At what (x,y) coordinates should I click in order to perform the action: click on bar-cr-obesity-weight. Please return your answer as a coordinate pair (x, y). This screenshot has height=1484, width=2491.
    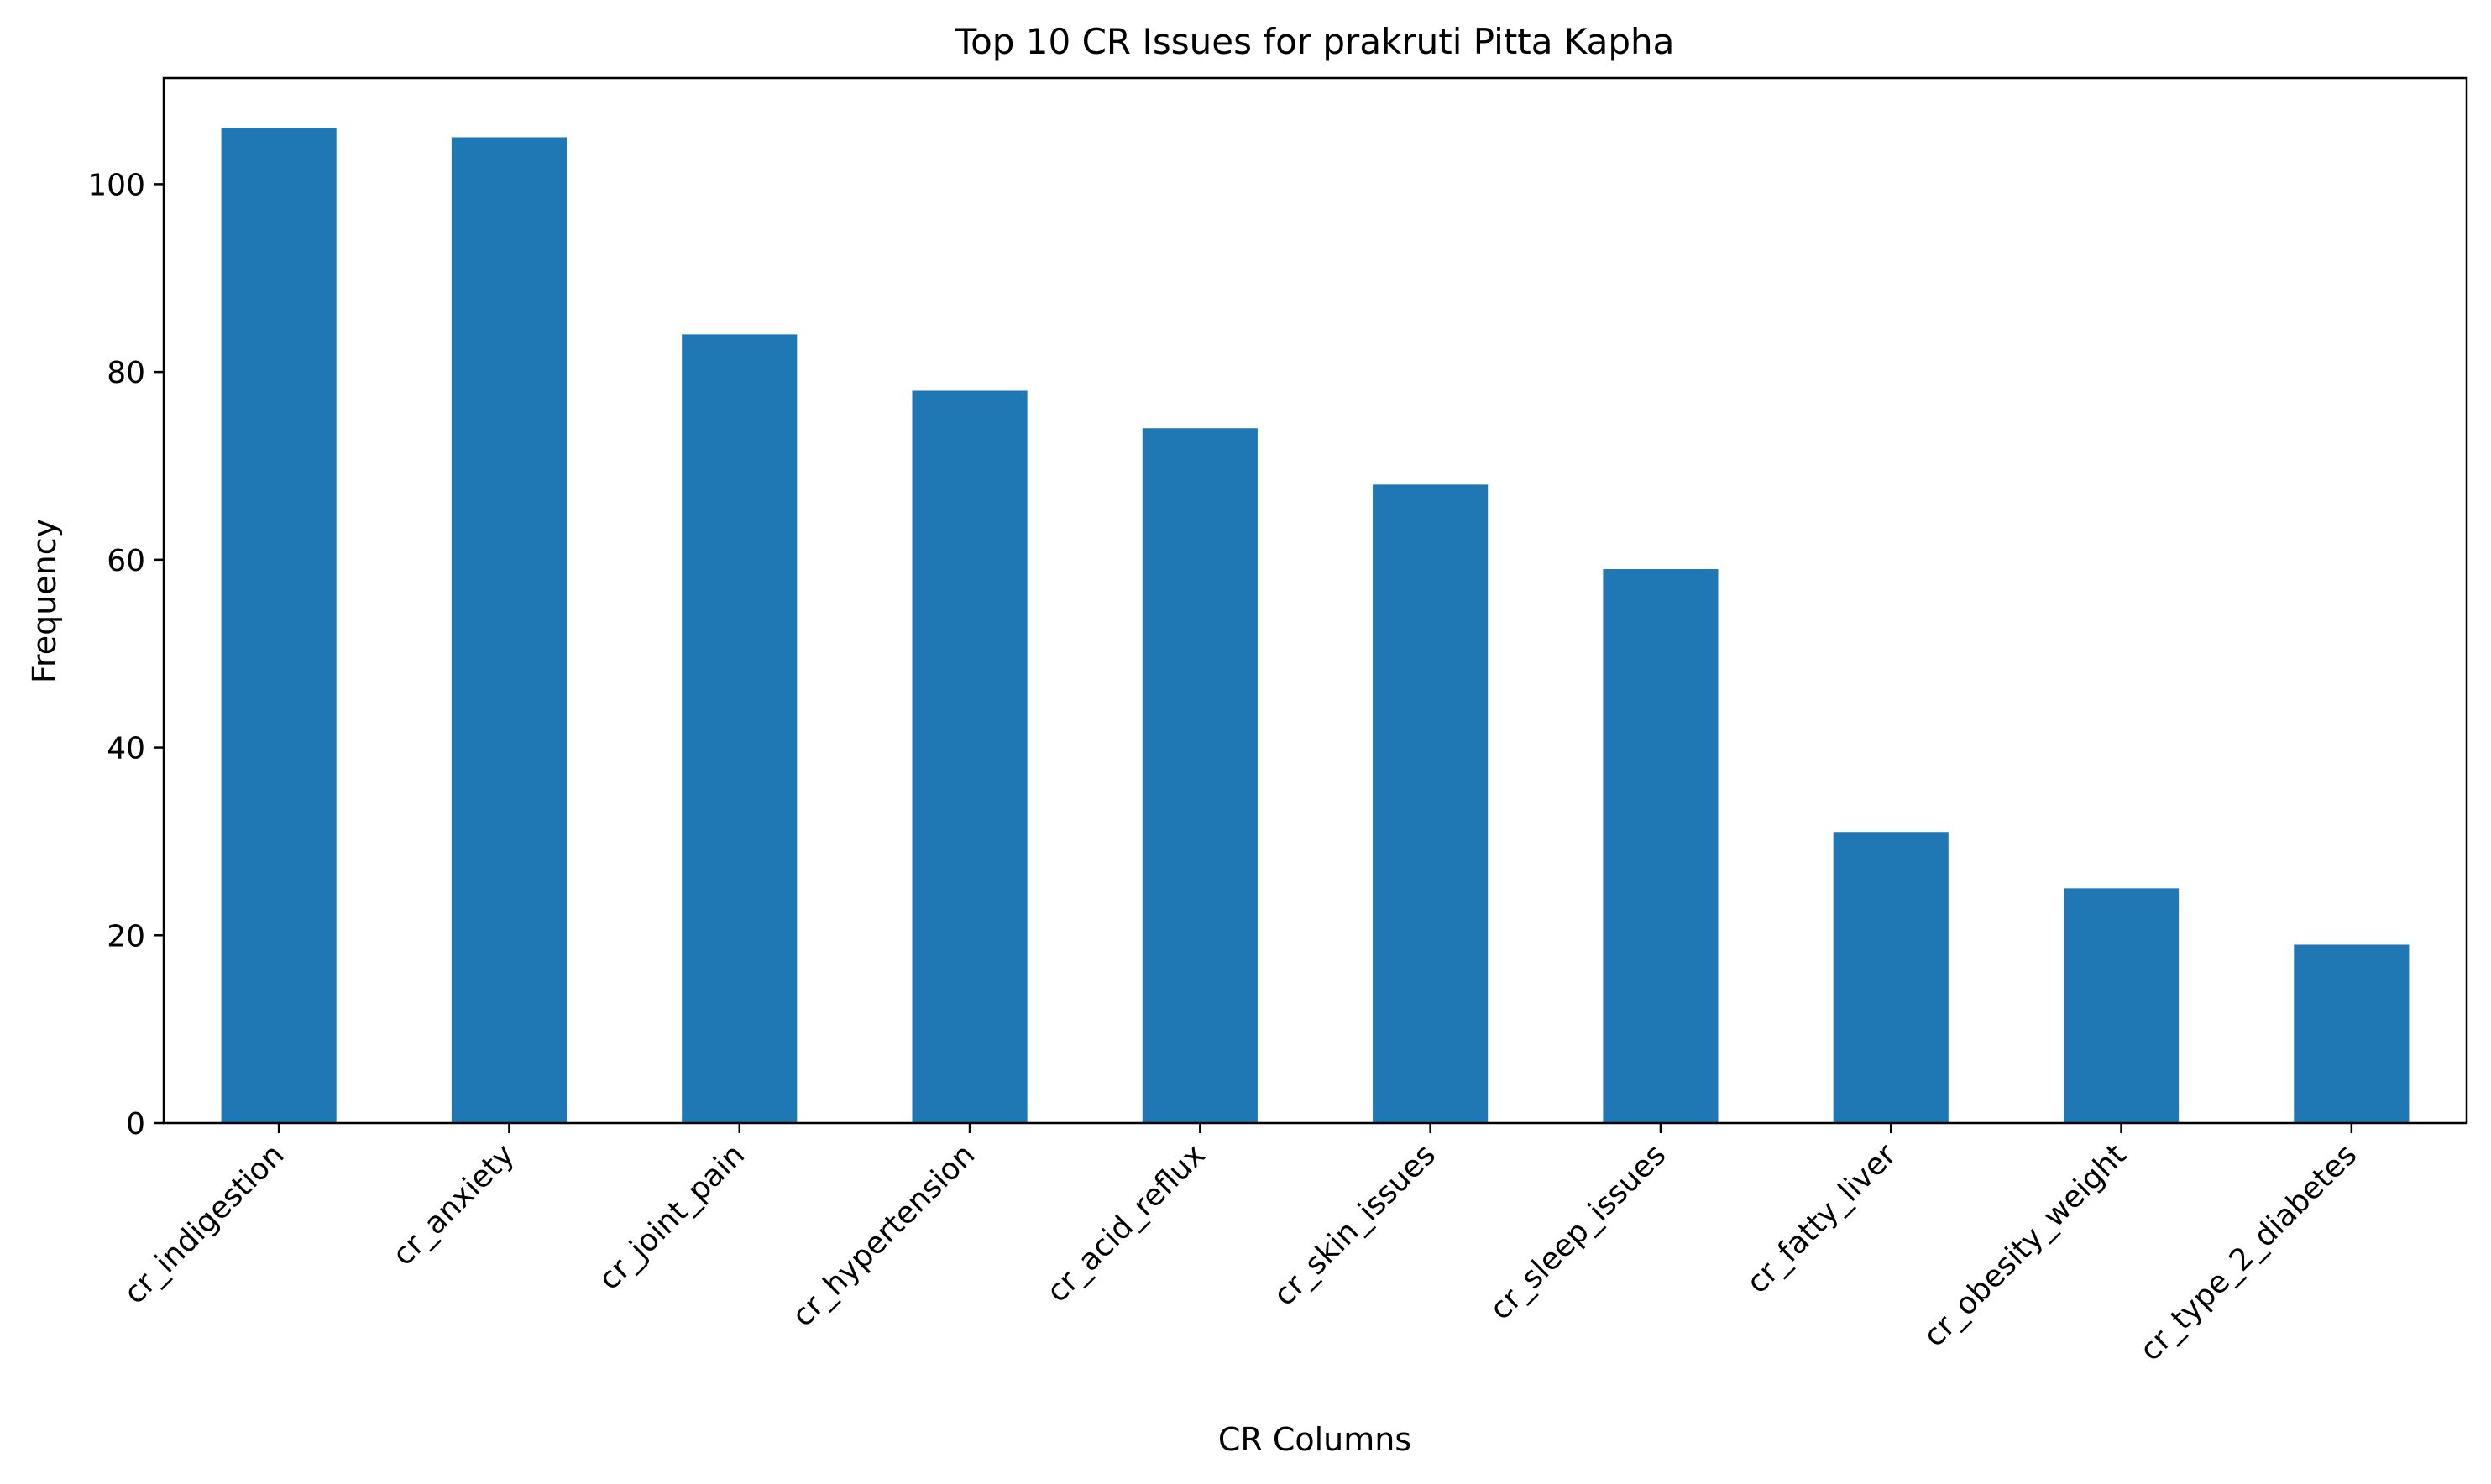
    Looking at the image, I should click on (2121, 1005).